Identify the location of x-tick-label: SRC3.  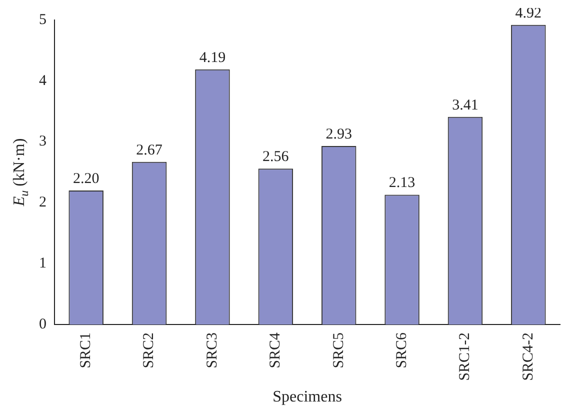
(212, 350).